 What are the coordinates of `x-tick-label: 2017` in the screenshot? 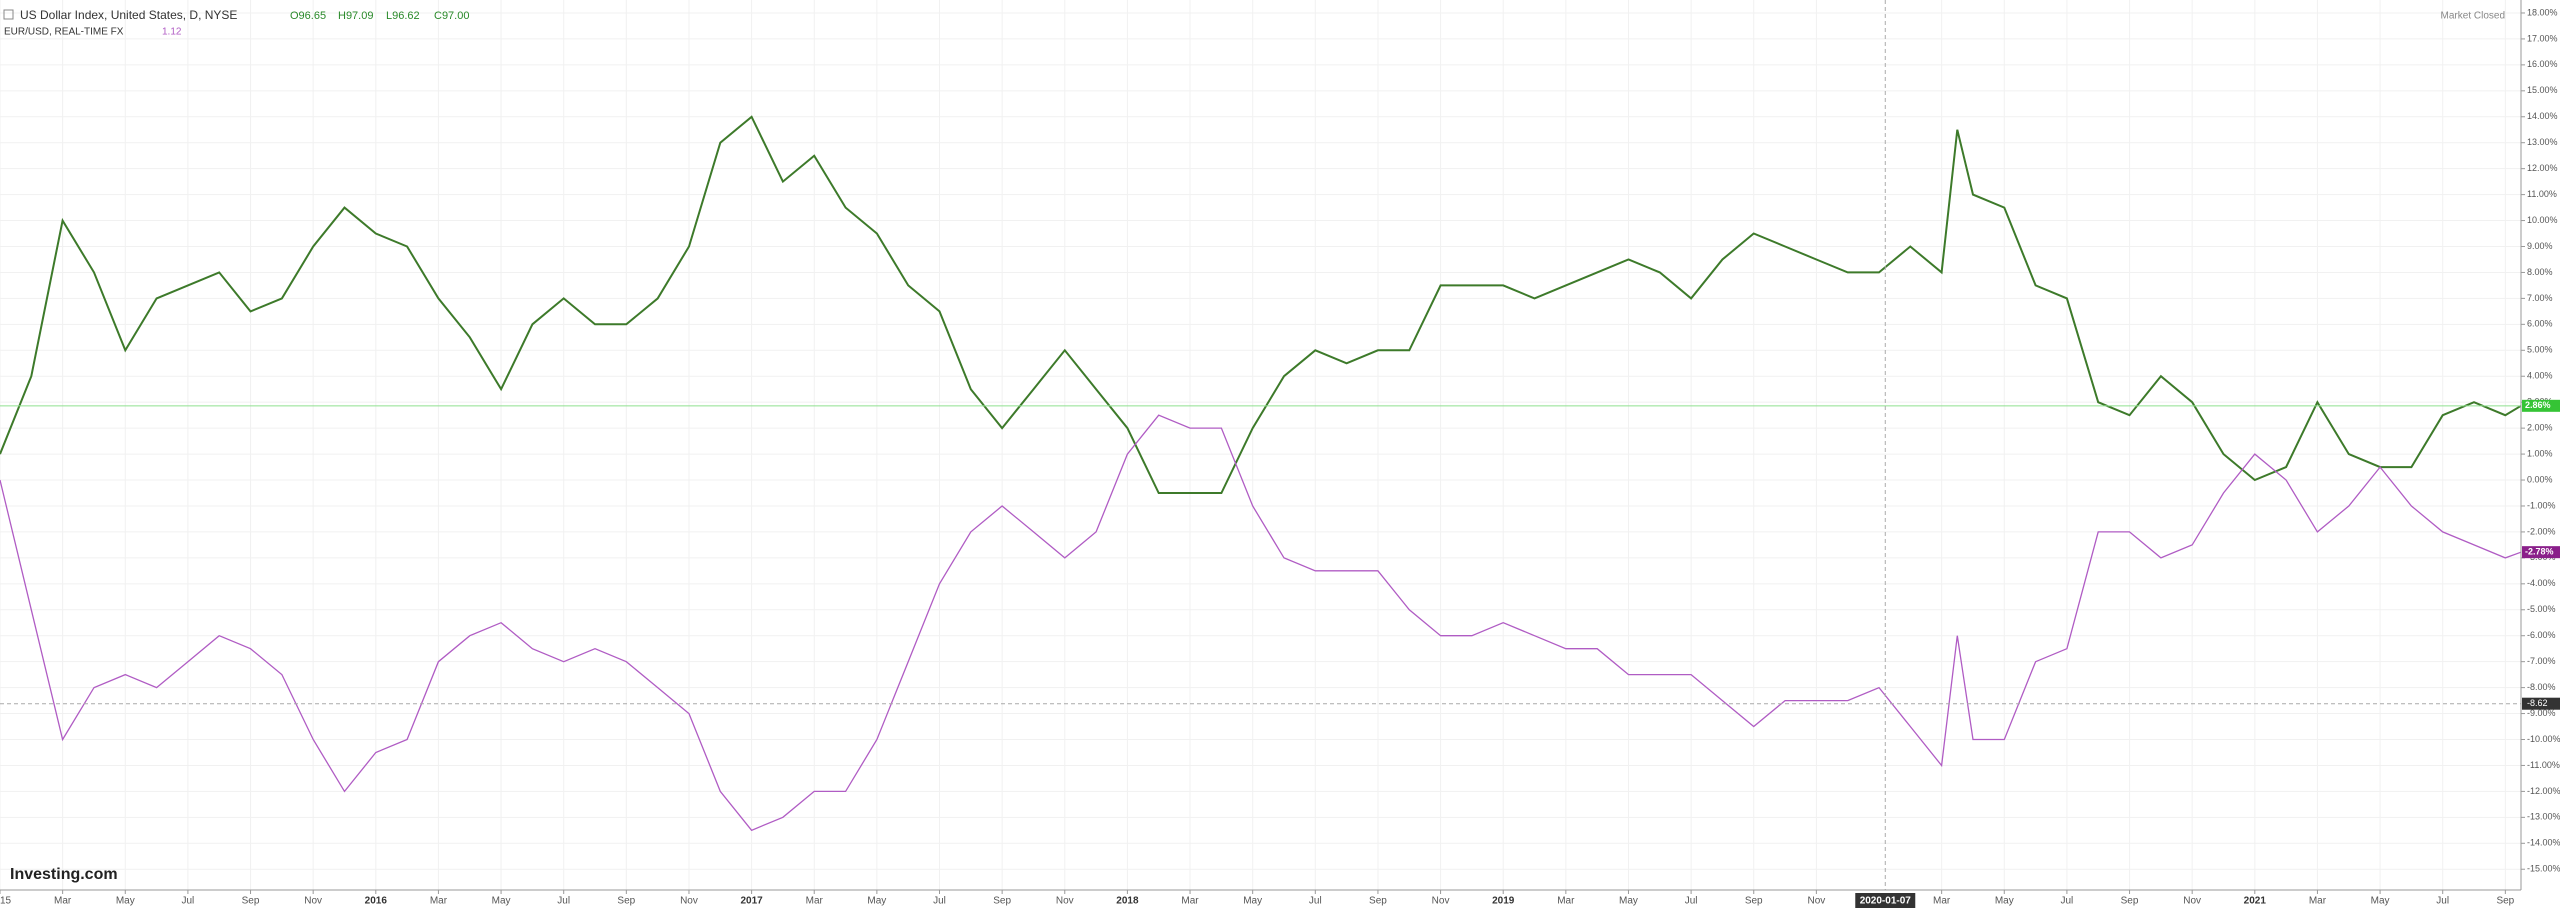 It's located at (751, 901).